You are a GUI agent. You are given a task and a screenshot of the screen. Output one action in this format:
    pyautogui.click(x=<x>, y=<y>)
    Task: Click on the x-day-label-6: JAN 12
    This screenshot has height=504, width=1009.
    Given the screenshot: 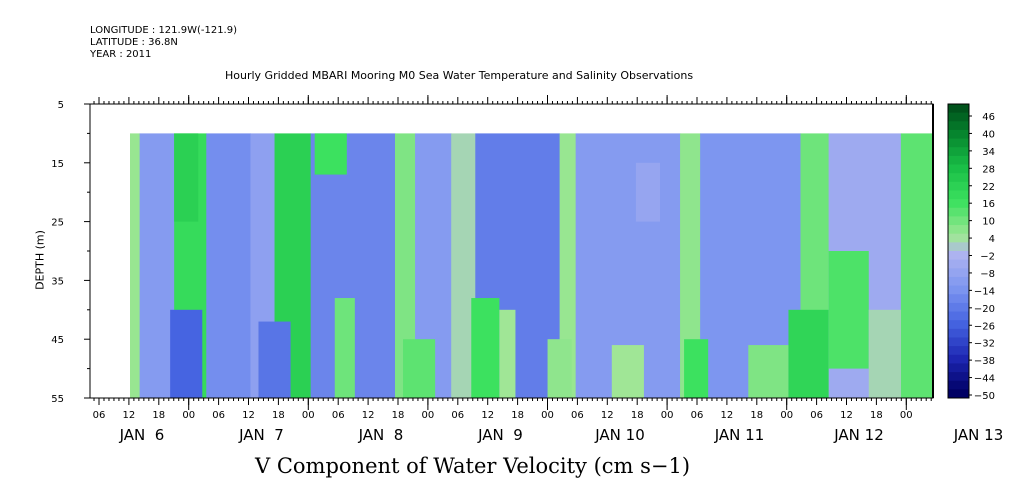 What is the action you would take?
    pyautogui.click(x=858, y=435)
    